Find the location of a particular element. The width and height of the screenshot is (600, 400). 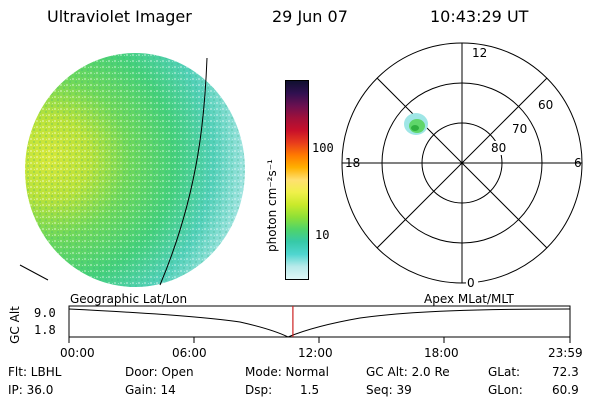

glat-value: 72.3 is located at coordinates (565, 372).